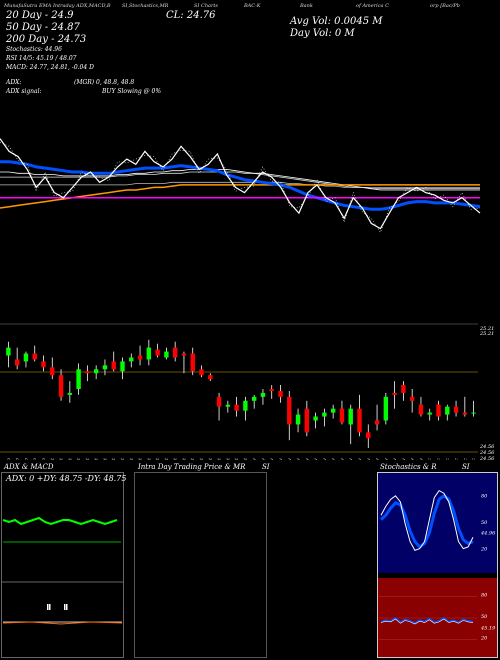 Image resolution: width=500 pixels, height=660 pixels. I want to click on mgr-value: (MGR) 0, 48.8, 48.8, so click(104, 82).